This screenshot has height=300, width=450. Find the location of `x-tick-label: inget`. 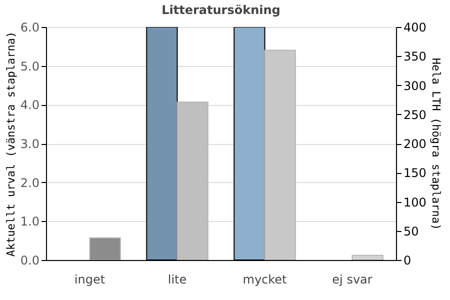

x-tick-label: inget is located at coordinates (90, 279).